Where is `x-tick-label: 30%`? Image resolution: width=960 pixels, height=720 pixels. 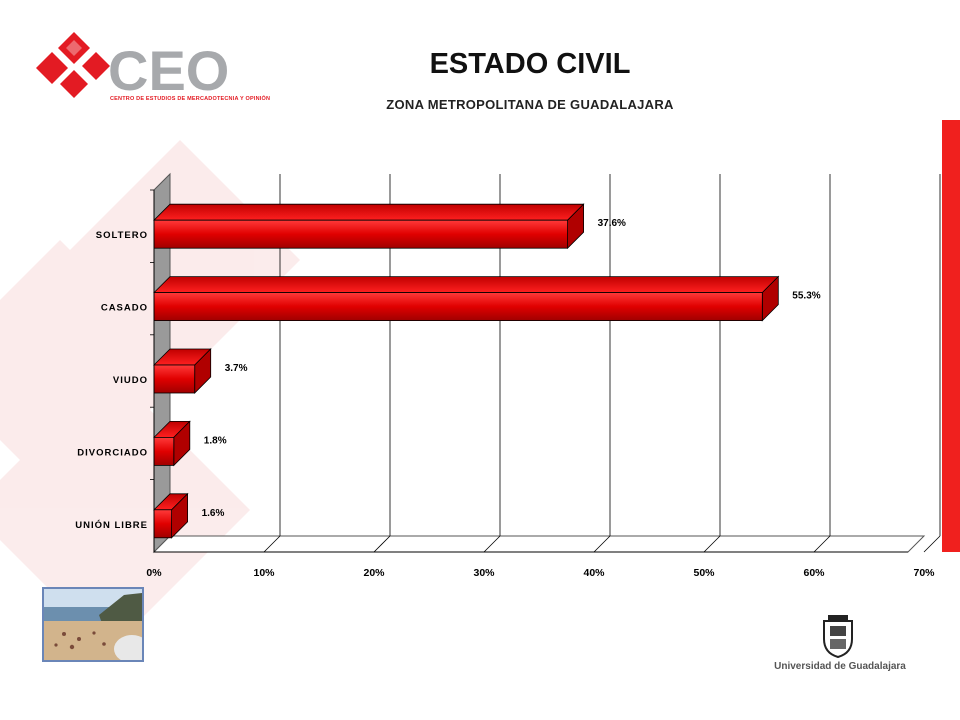
x-tick-label: 30% is located at coordinates (484, 573).